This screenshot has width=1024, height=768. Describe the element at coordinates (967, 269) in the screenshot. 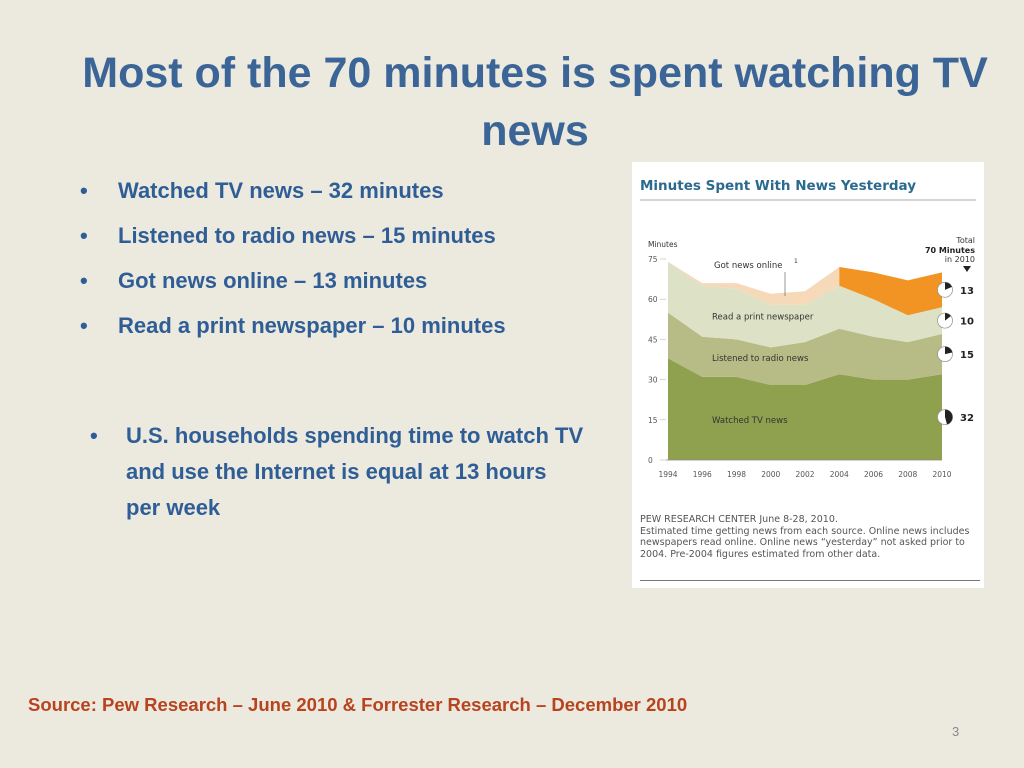

I see `down-arrow-icon` at that location.